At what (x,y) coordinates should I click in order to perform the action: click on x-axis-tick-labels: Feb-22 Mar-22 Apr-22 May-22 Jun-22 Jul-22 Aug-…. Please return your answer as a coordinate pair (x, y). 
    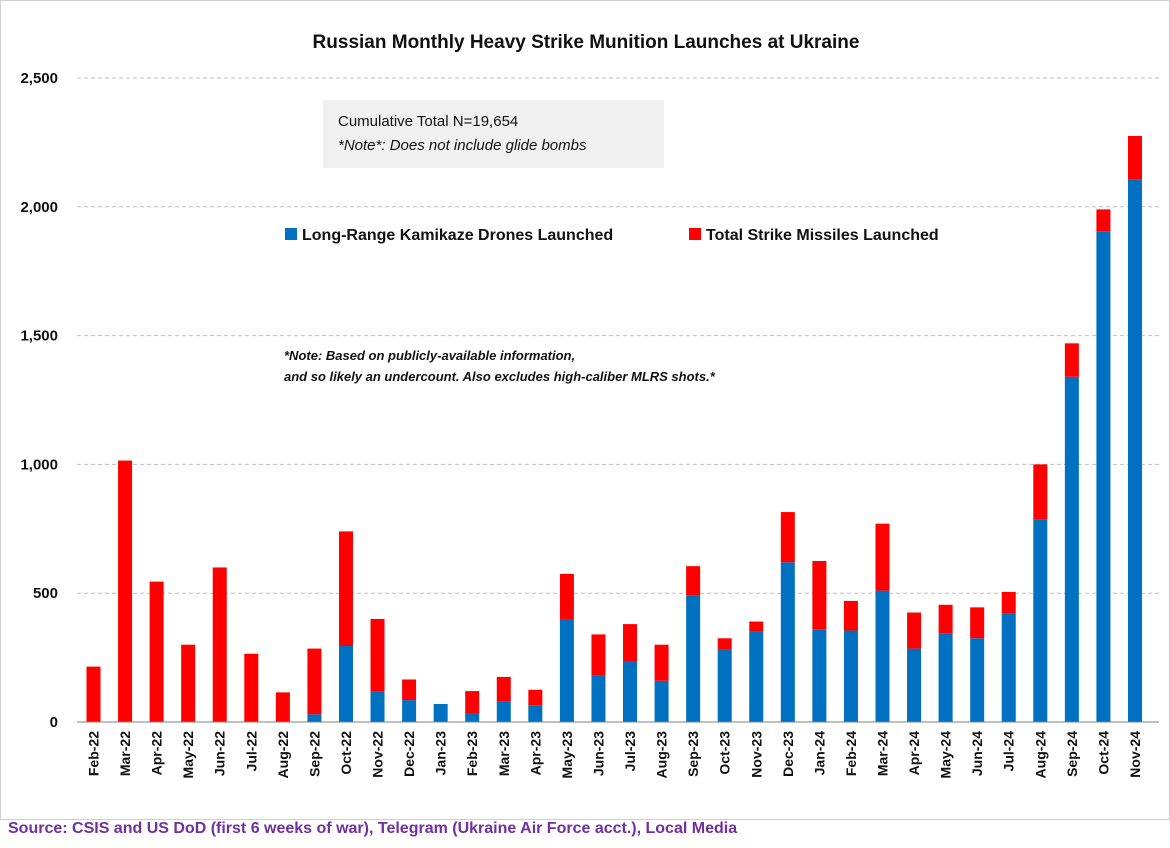
    Looking at the image, I should click on (614, 755).